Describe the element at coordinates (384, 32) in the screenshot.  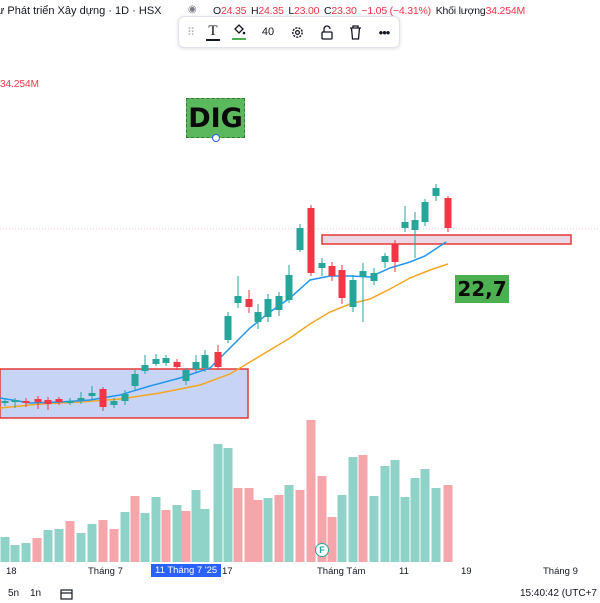
I see `more-icon: •••` at that location.